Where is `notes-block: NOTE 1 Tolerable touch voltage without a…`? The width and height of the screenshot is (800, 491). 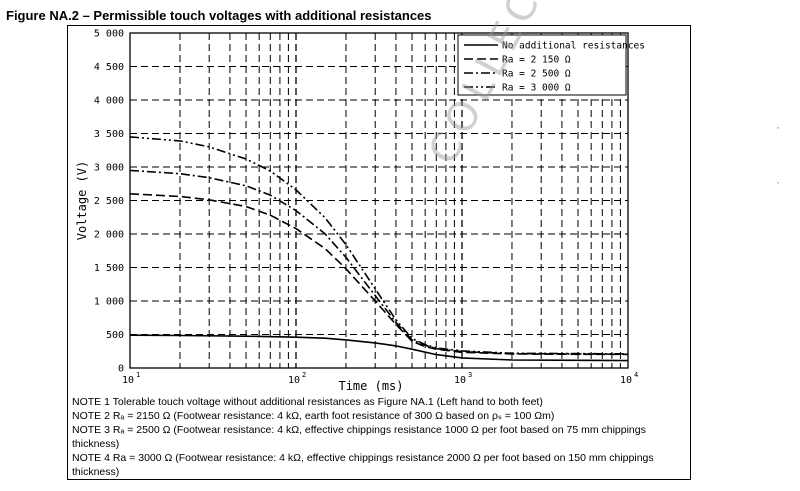 notes-block: NOTE 1 Tolerable touch voltage without a… is located at coordinates (381, 437).